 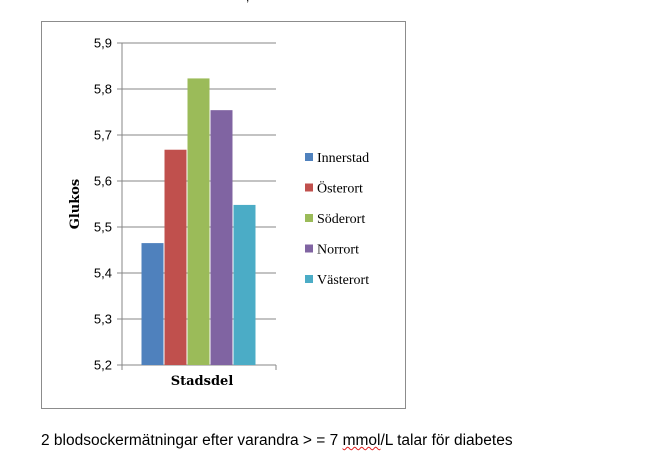 What do you see at coordinates (75, 204) in the screenshot?
I see `y-axis-title: Glukos` at bounding box center [75, 204].